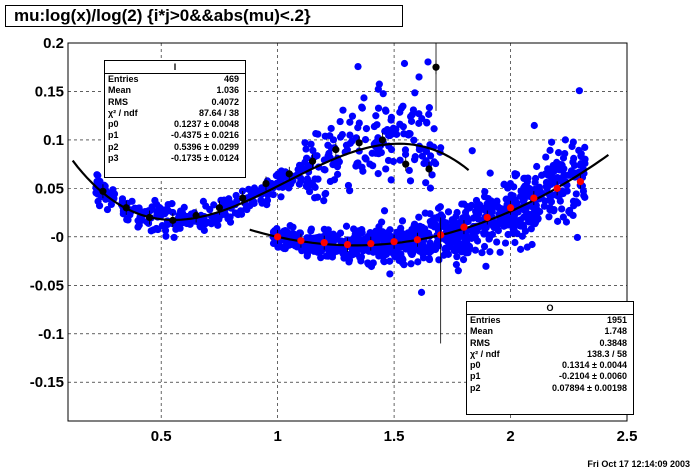  What do you see at coordinates (550, 343) in the screenshot?
I see `stats-row: RMS 0.3848` at bounding box center [550, 343].